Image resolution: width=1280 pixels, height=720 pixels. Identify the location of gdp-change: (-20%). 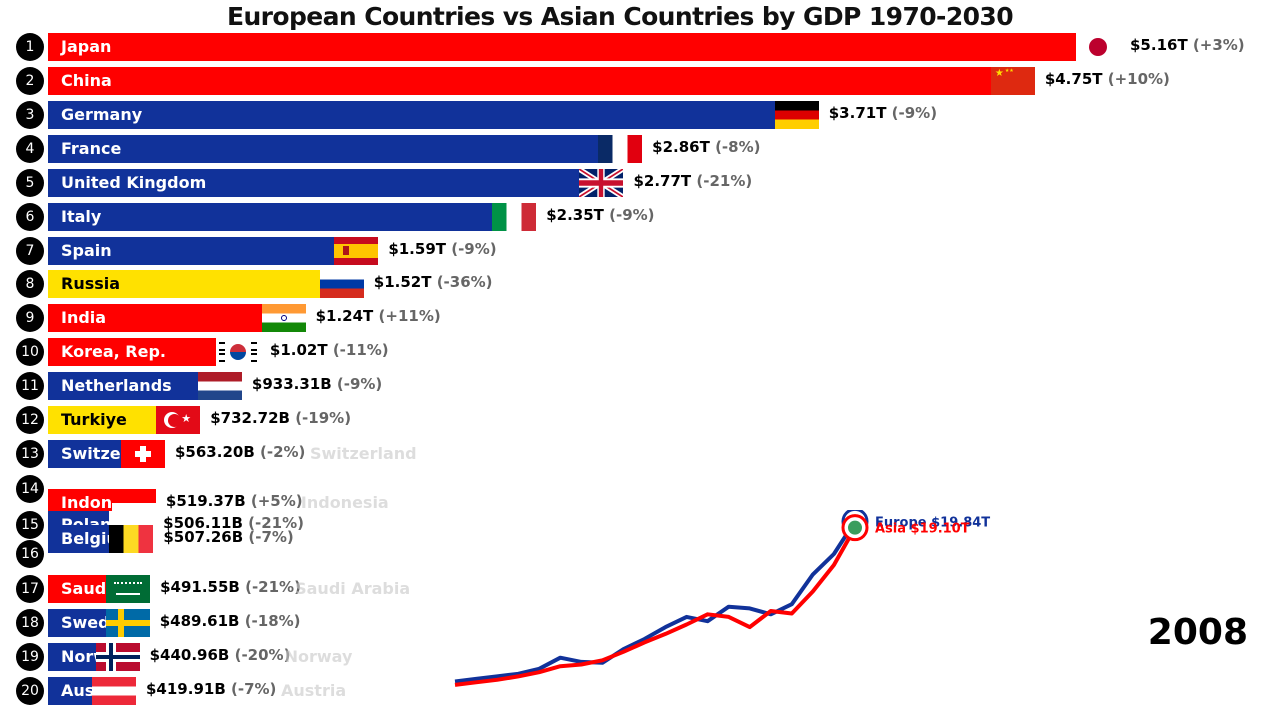
(260, 655).